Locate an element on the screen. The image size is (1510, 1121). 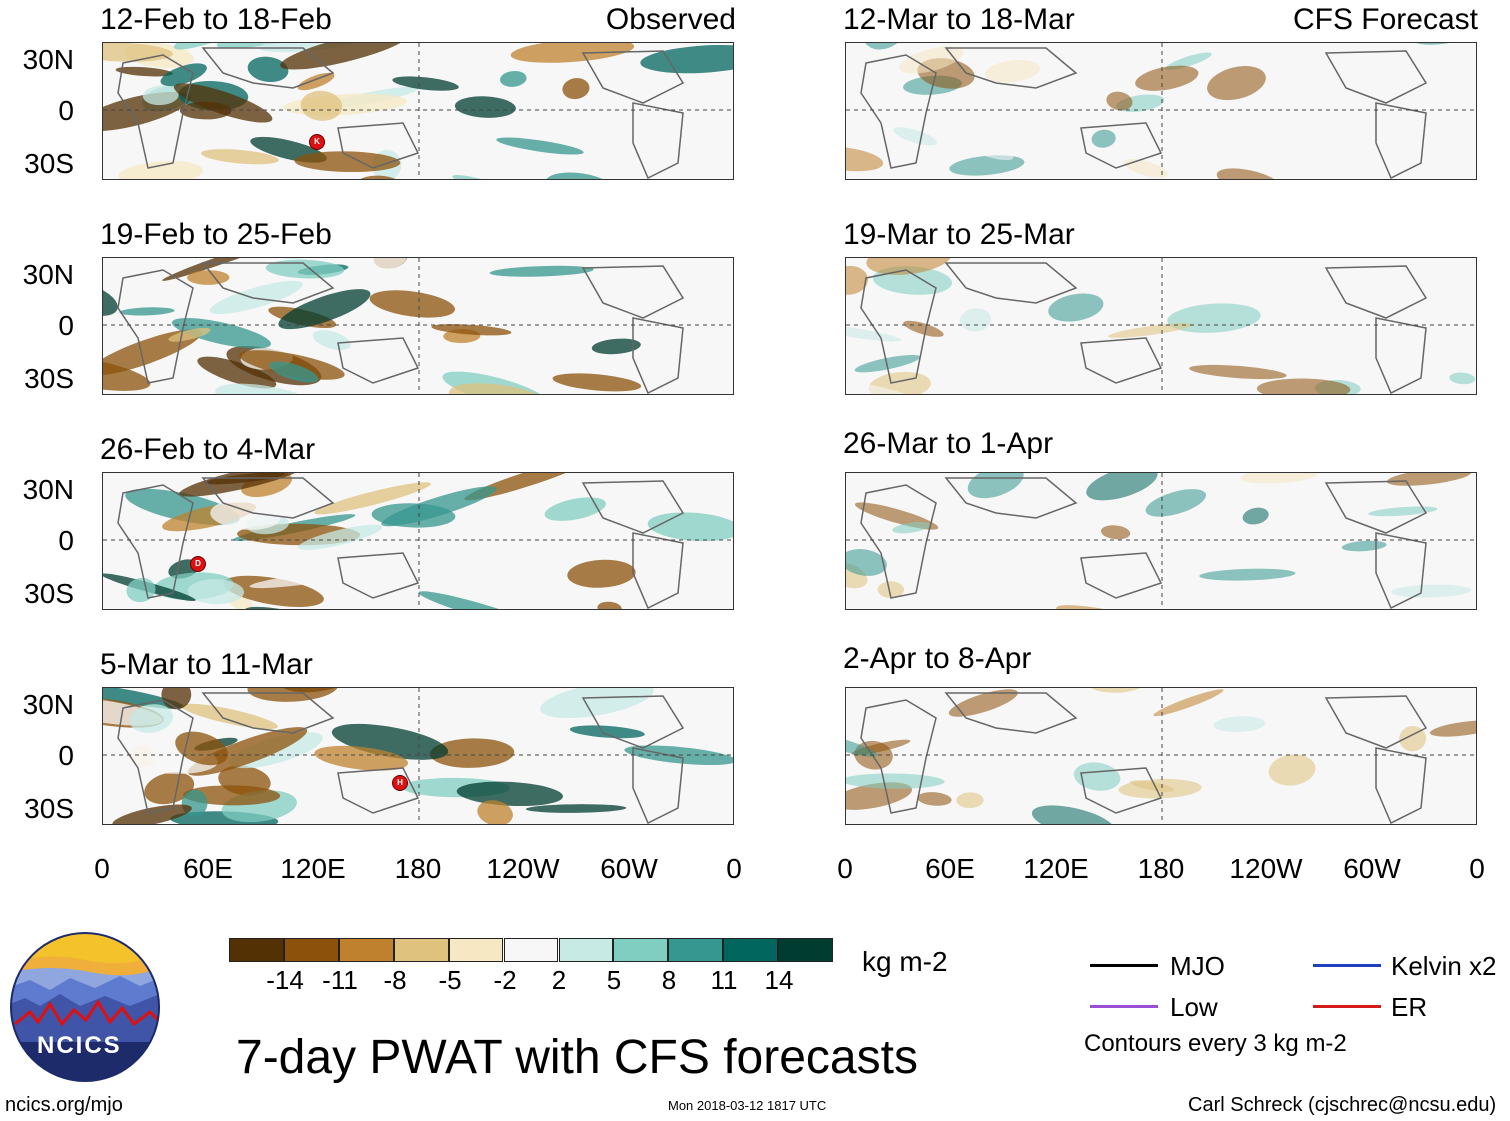
colorbar is located at coordinates (531, 950).